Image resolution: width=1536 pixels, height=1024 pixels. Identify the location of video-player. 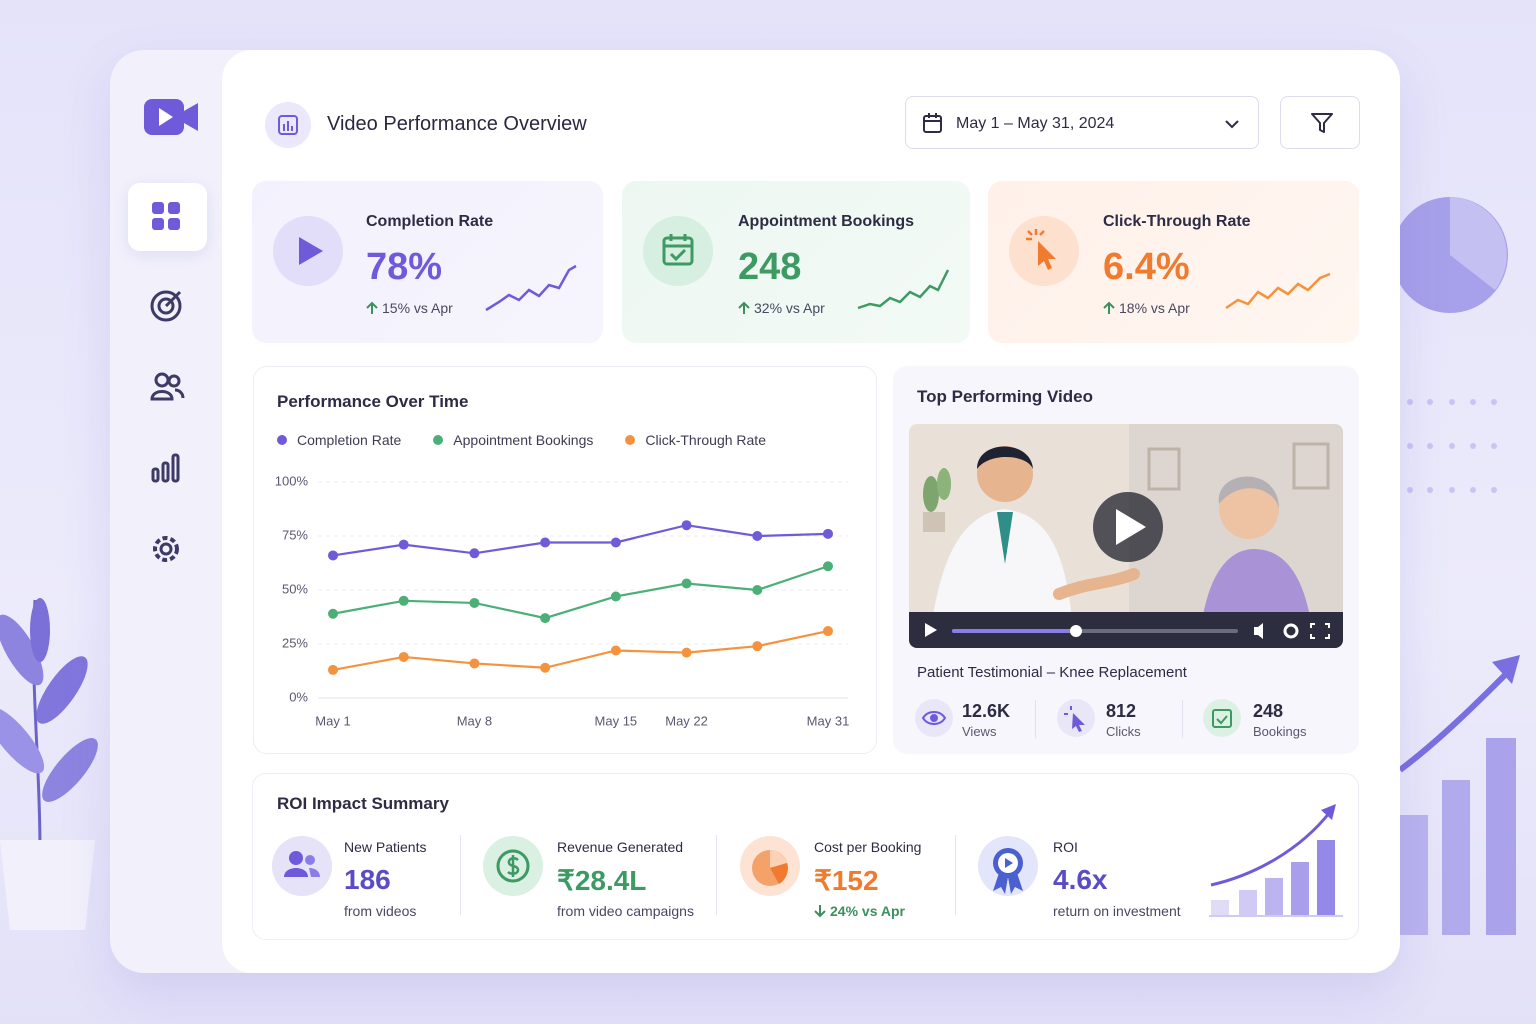
(1126, 536).